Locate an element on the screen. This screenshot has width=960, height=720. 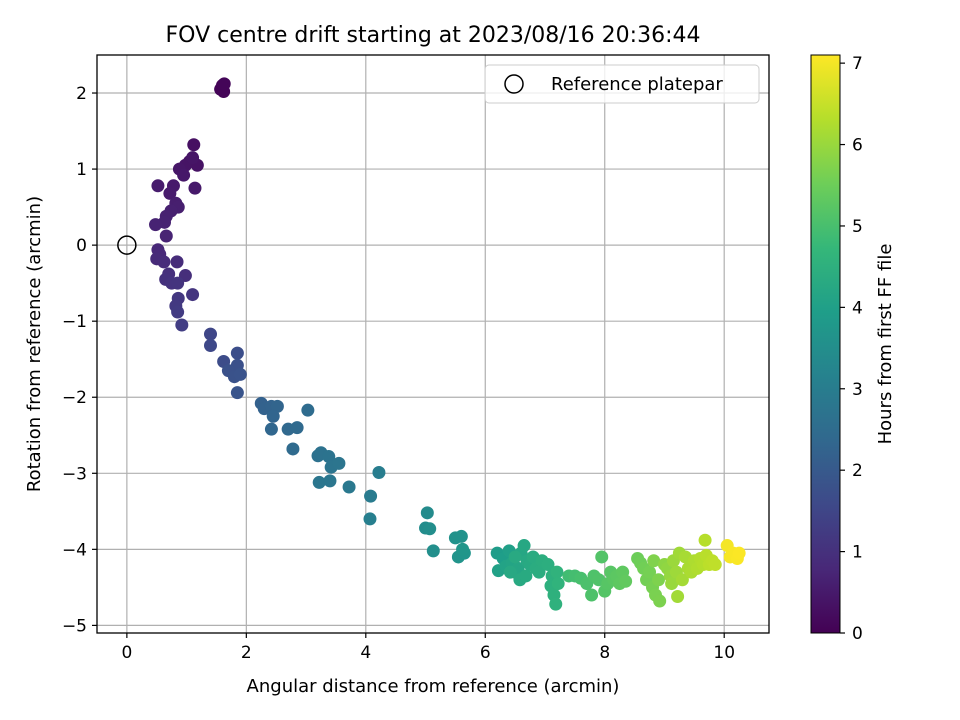
y-tick-label: −2 is located at coordinates (74, 398).